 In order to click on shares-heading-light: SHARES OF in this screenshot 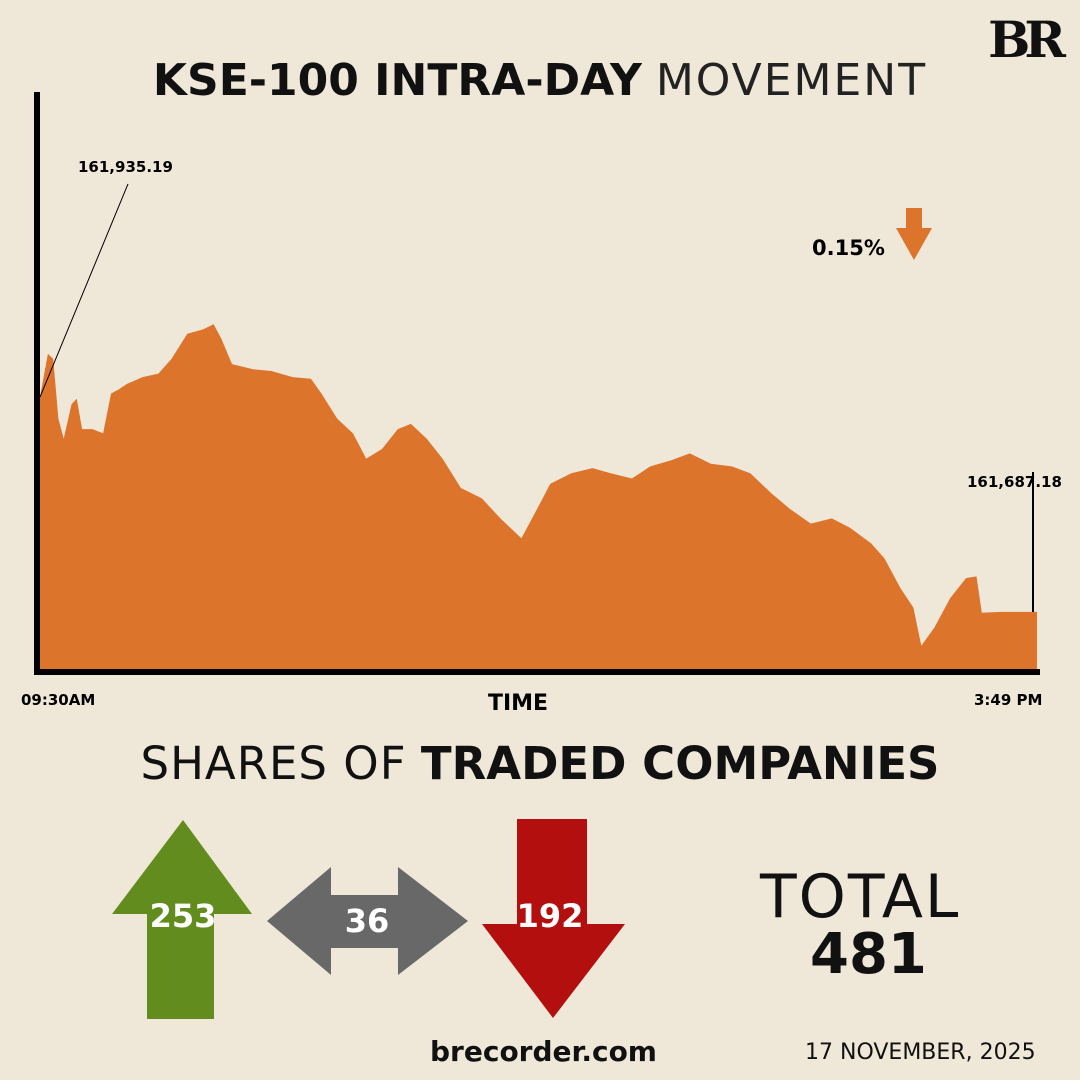, I will do `click(273, 763)`.